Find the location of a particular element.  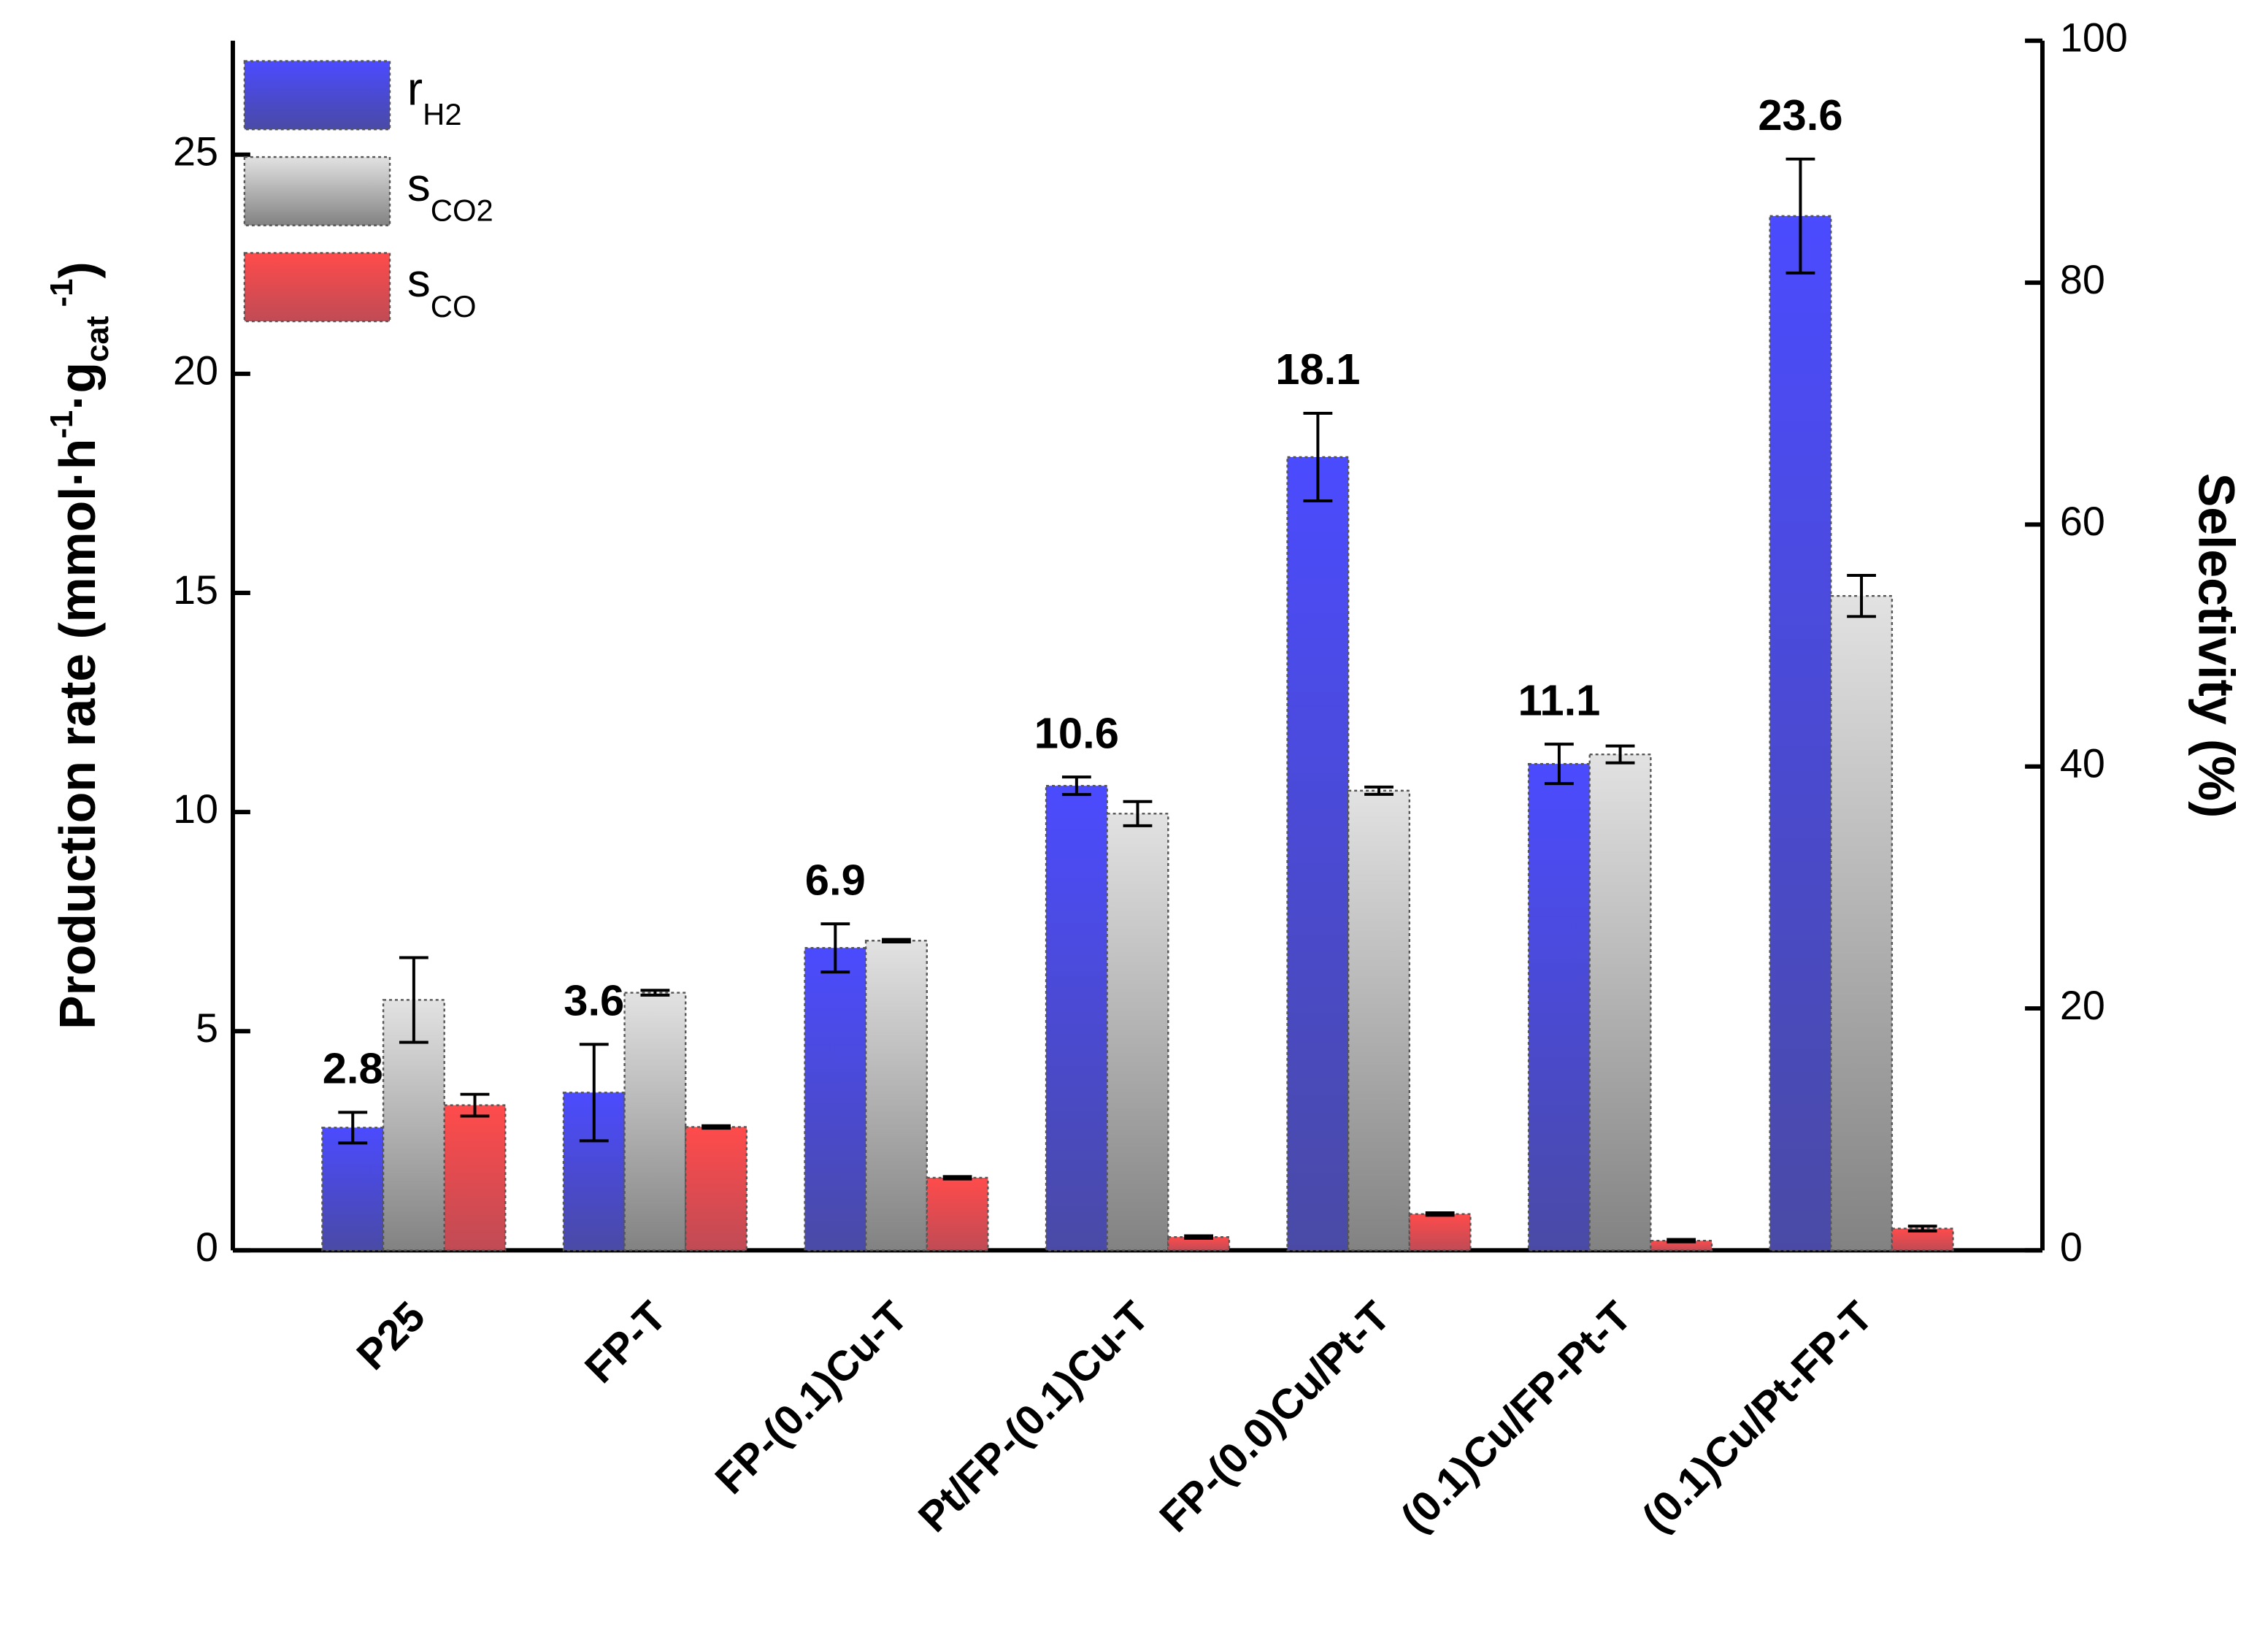

legend-label: sCO is located at coordinates (442, 288).